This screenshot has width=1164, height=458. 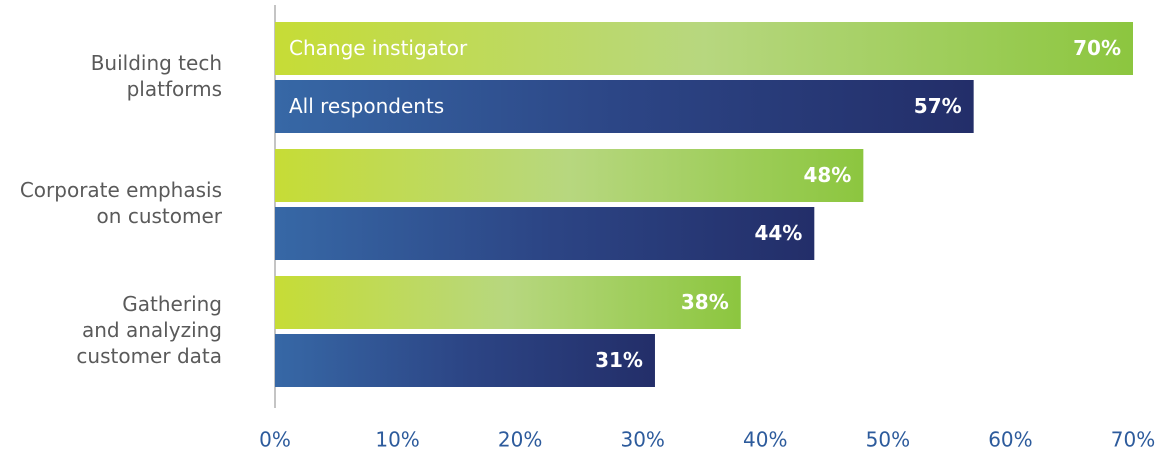 What do you see at coordinates (1097, 48) in the screenshot?
I see `value-label: 70%` at bounding box center [1097, 48].